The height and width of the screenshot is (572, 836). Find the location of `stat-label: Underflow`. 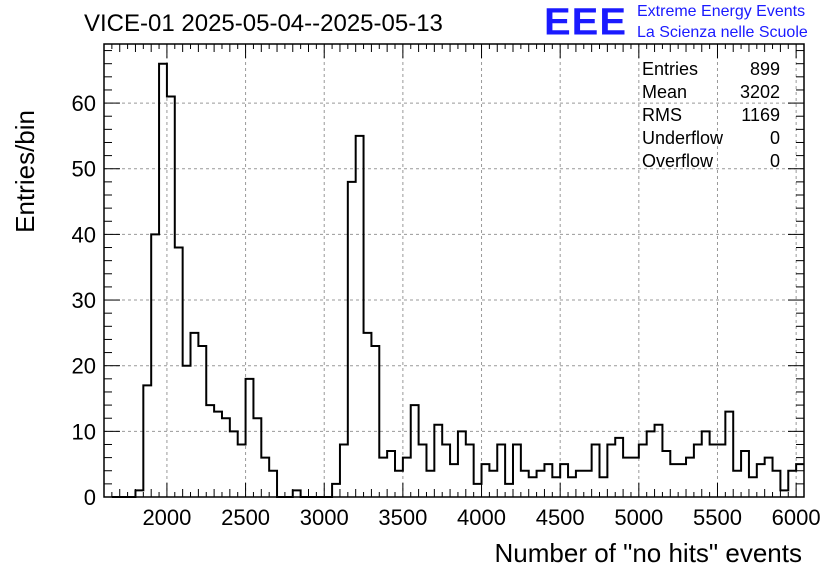

stat-label: Underflow is located at coordinates (683, 138).